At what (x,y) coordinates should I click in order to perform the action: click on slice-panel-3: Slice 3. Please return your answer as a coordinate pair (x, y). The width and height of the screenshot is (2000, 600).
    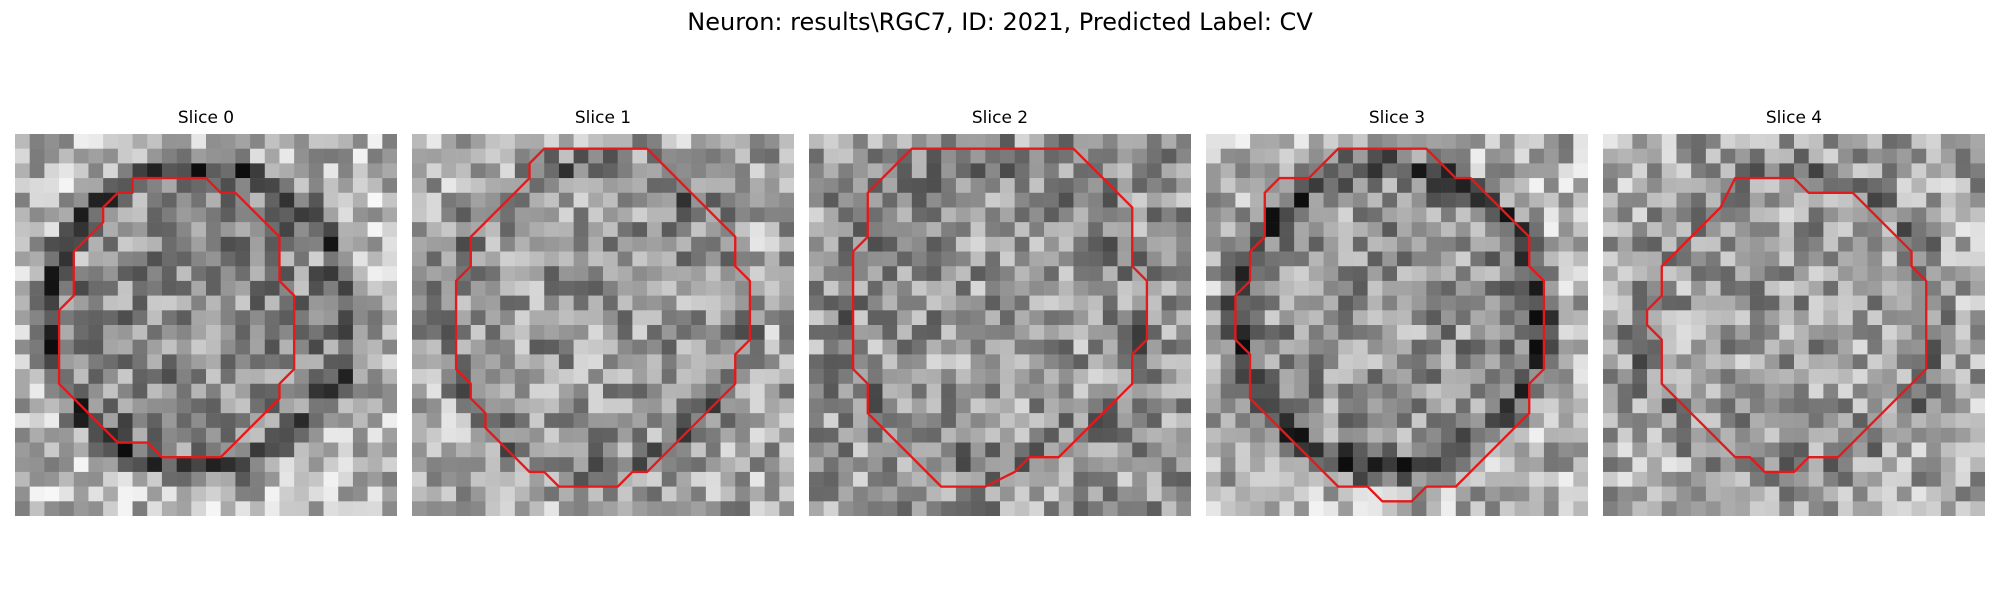
    Looking at the image, I should click on (1397, 313).